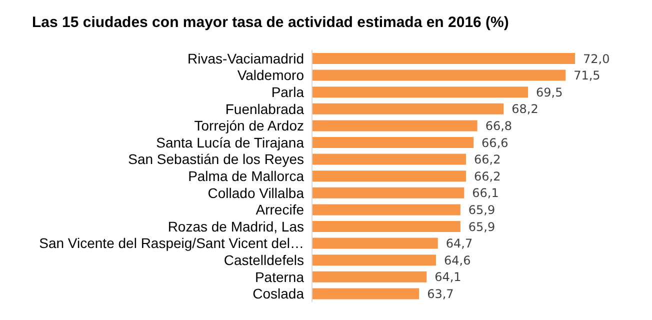 The image size is (652, 320). Describe the element at coordinates (256, 192) in the screenshot. I see `y-tick-label: Collado Villalba` at that location.